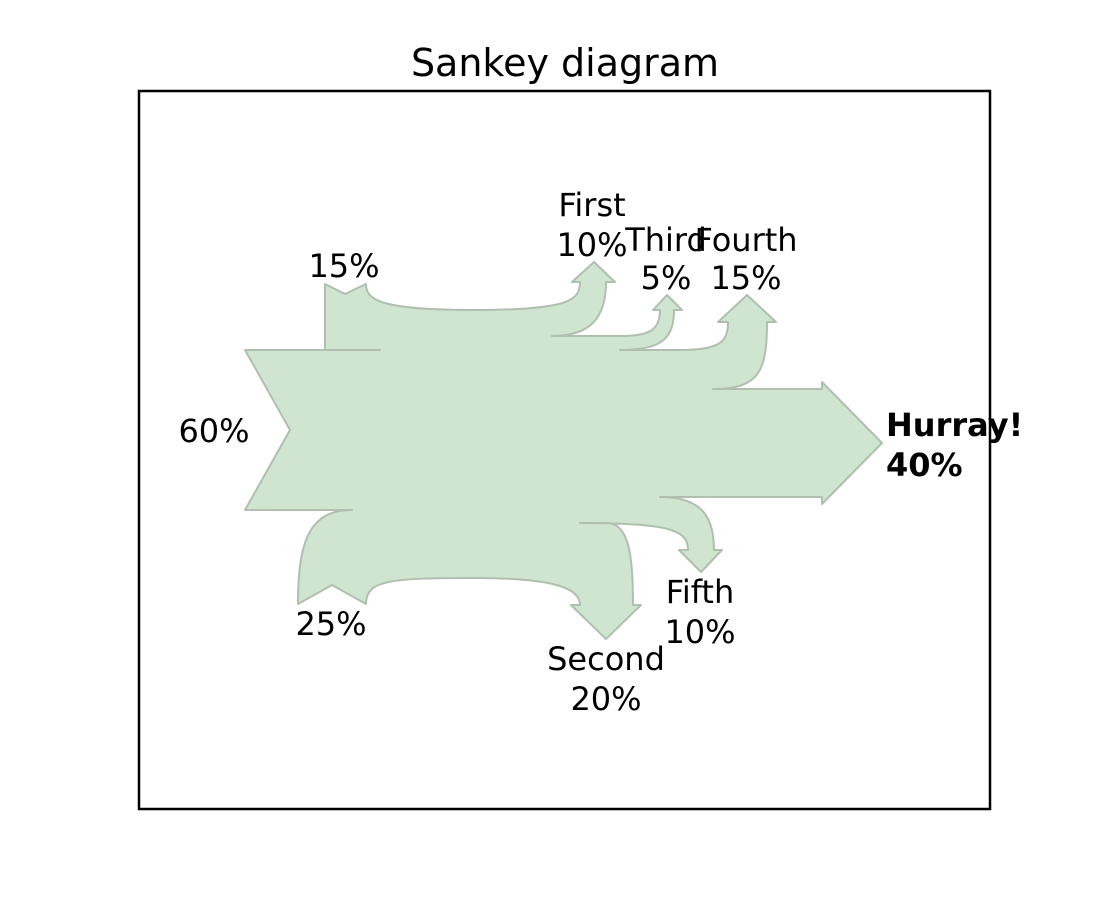 The height and width of the screenshot is (900, 1100). What do you see at coordinates (745, 240) in the screenshot?
I see `flow-label-fourth: Fourth` at bounding box center [745, 240].